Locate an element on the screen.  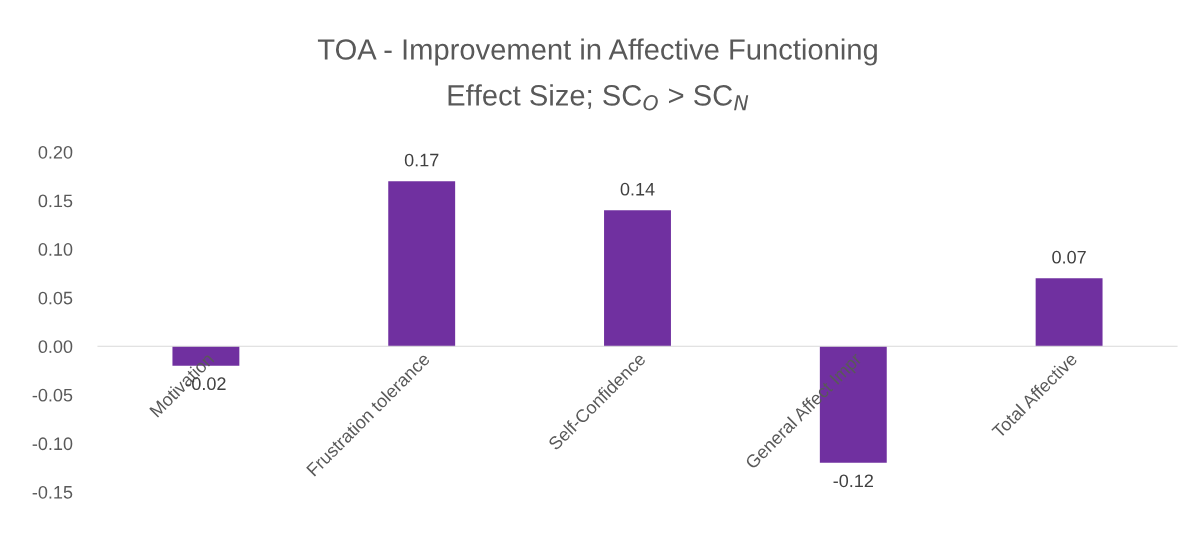
data-label: 0.14 is located at coordinates (637, 189).